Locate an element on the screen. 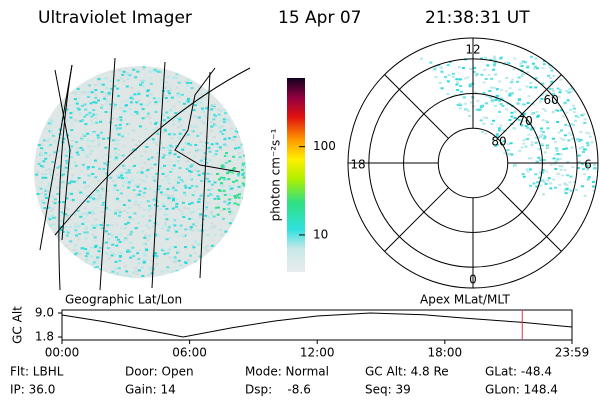  mlat-ring is located at coordinates (473, 163).